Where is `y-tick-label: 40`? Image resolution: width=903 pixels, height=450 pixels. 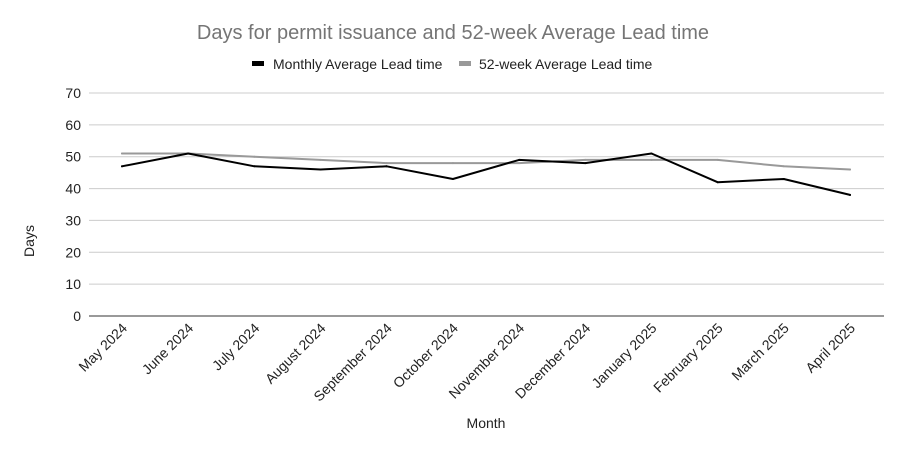
y-tick-label: 40 is located at coordinates (73, 189).